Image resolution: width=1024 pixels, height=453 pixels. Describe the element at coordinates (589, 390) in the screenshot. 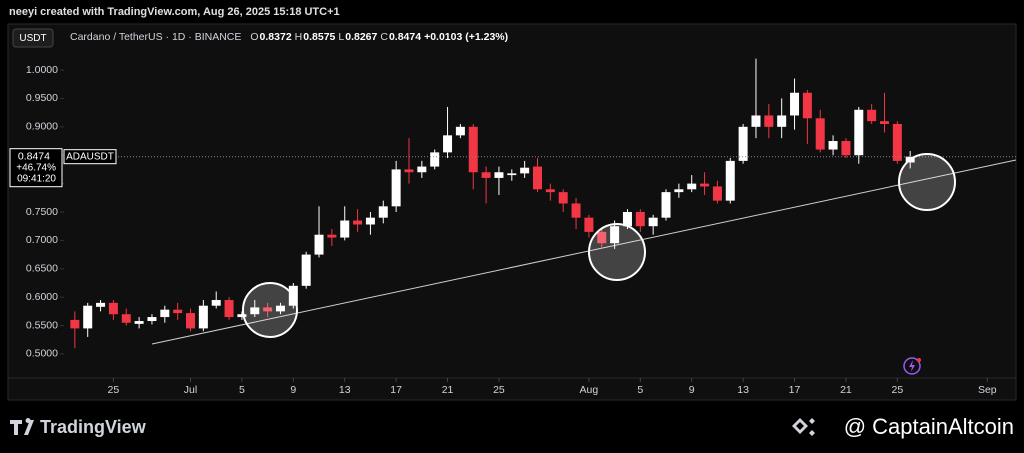

I see `x-tick-label: Aug` at that location.